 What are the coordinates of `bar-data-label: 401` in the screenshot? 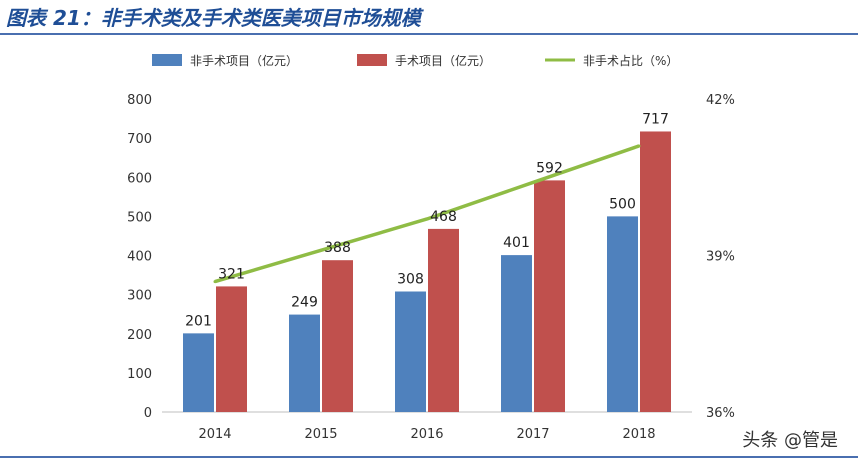 It's located at (516, 243).